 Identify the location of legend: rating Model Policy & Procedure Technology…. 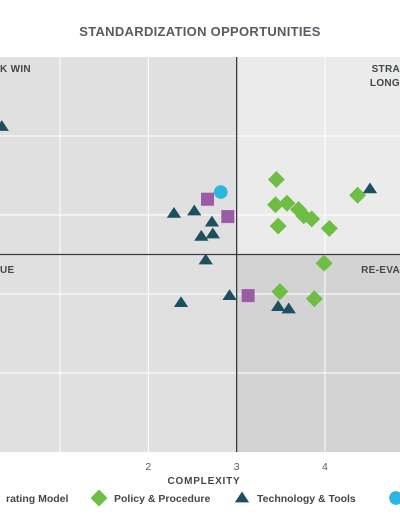
(203, 498).